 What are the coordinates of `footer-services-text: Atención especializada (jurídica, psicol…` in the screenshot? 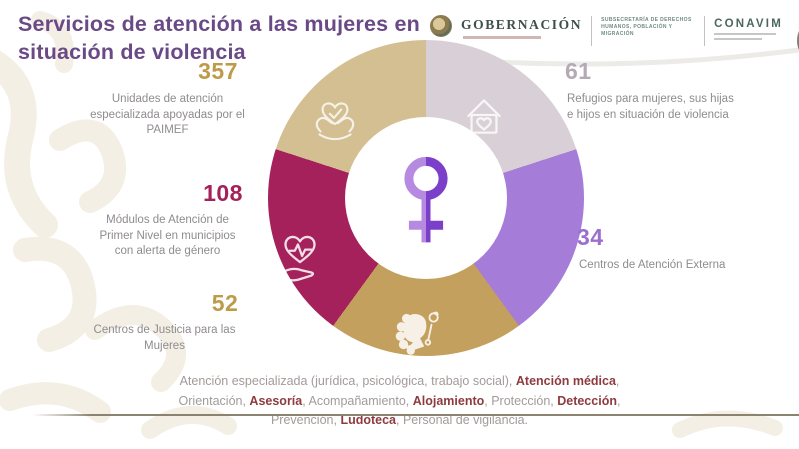 It's located at (399, 401).